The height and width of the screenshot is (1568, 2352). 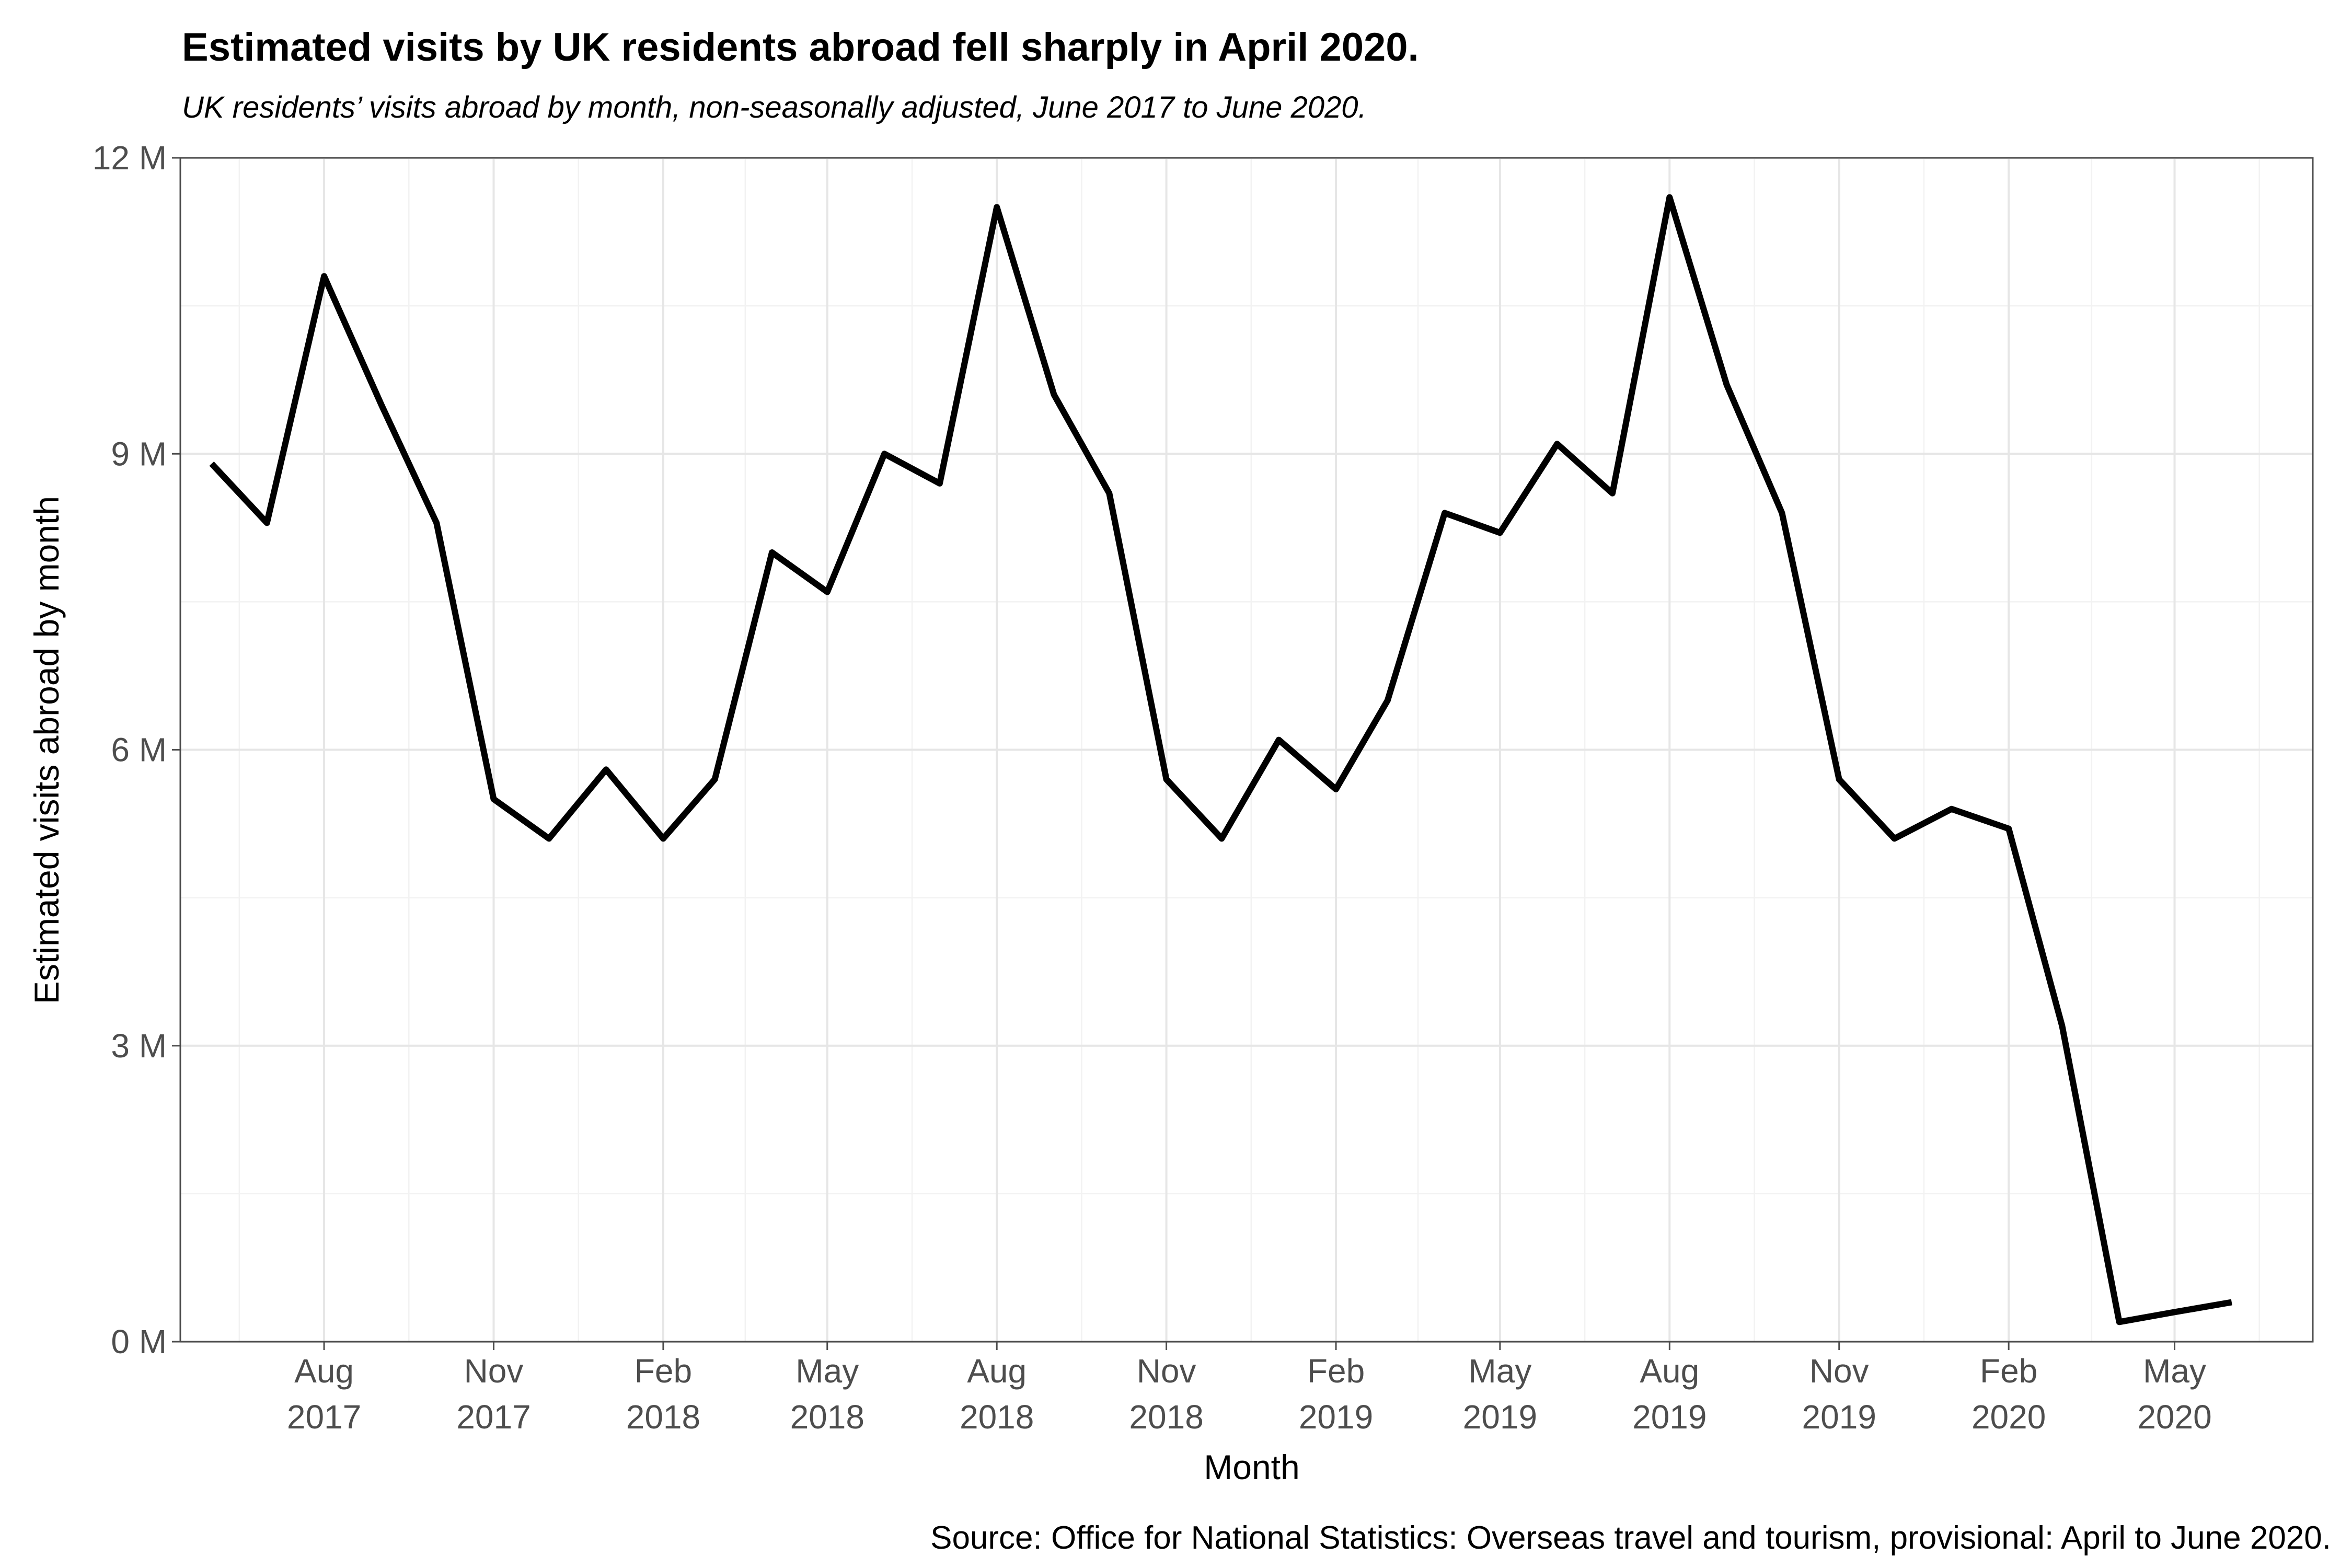 What do you see at coordinates (139, 750) in the screenshot?
I see `y-tick-label: 6 M` at bounding box center [139, 750].